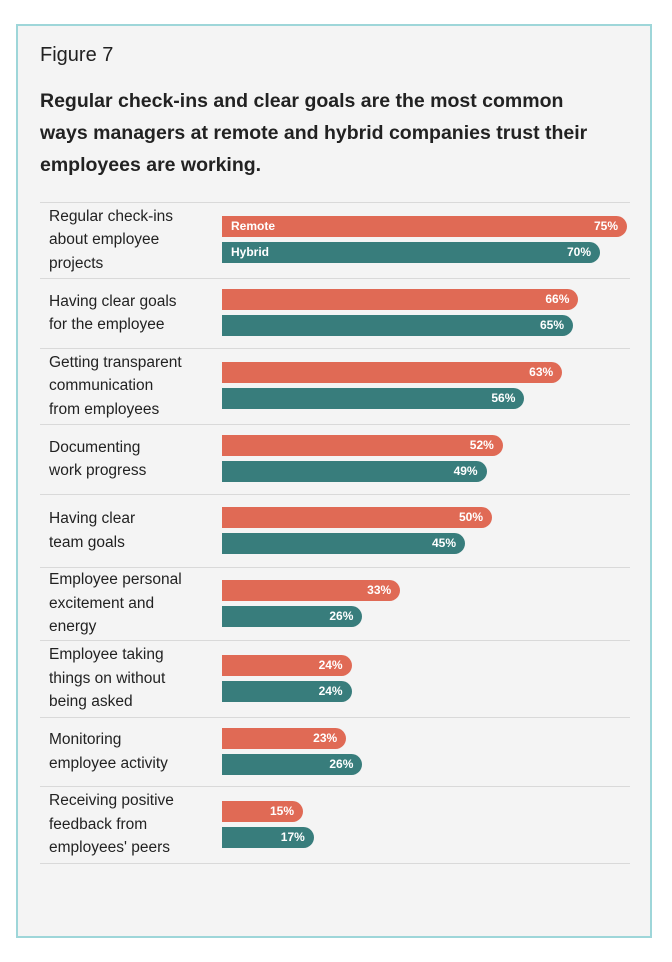 The height and width of the screenshot is (962, 672). Describe the element at coordinates (98, 459) in the screenshot. I see `category-label: Documenting work progress` at that location.